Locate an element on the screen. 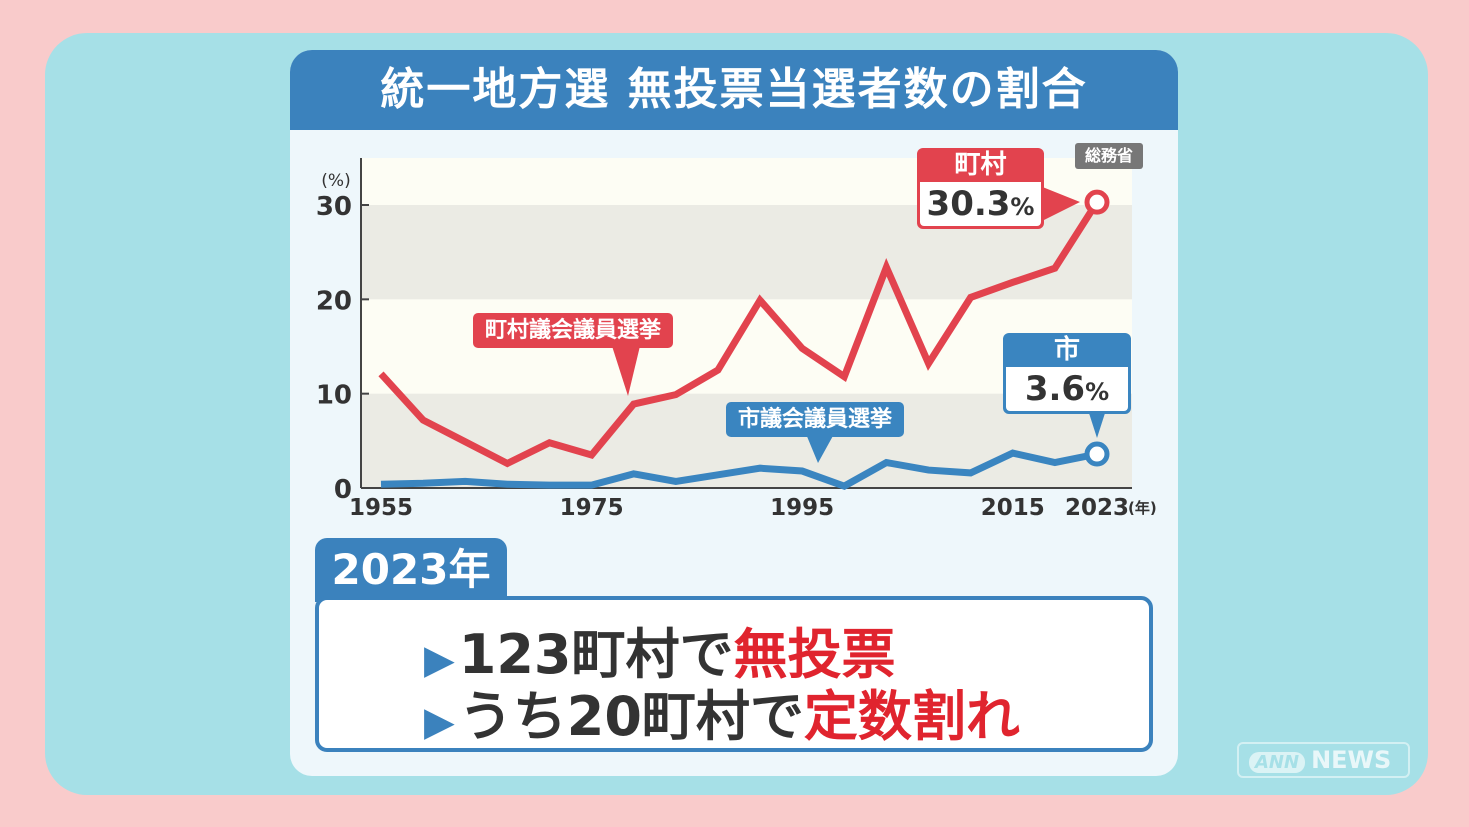 The height and width of the screenshot is (827, 1469). ann-news-logo: ANN NEWS is located at coordinates (1323, 760).